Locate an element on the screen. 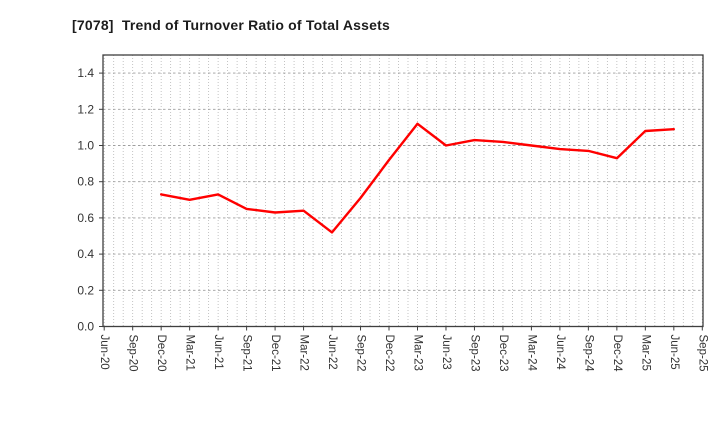 The height and width of the screenshot is (440, 720). x-tick-label: Mar-21 is located at coordinates (190, 353).